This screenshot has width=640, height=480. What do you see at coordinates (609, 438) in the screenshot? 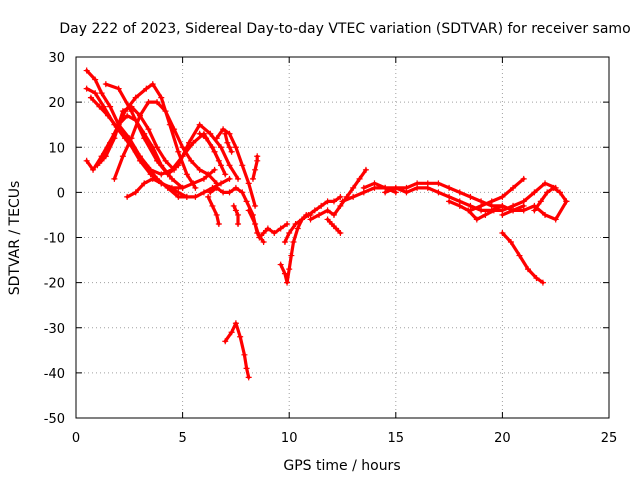
I see `x-tick-label: 25` at bounding box center [609, 438].